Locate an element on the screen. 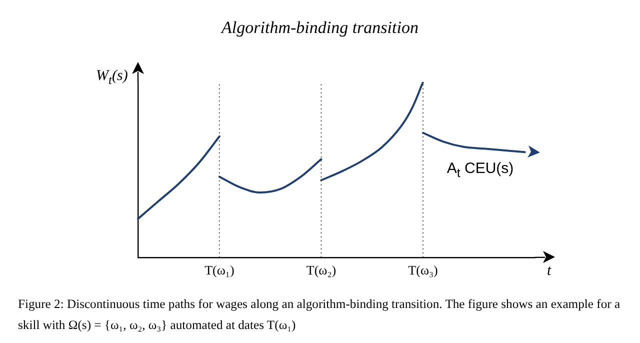 The image size is (640, 343). caption: Figure 2: Discontinuous time paths for wages along an algorithm-binding transition. The figure shows an example for a skill with Ω(s) = {ω₁, ω₂, ω₃} automated at dates T(ω₁) is located at coordinates (320, 315).